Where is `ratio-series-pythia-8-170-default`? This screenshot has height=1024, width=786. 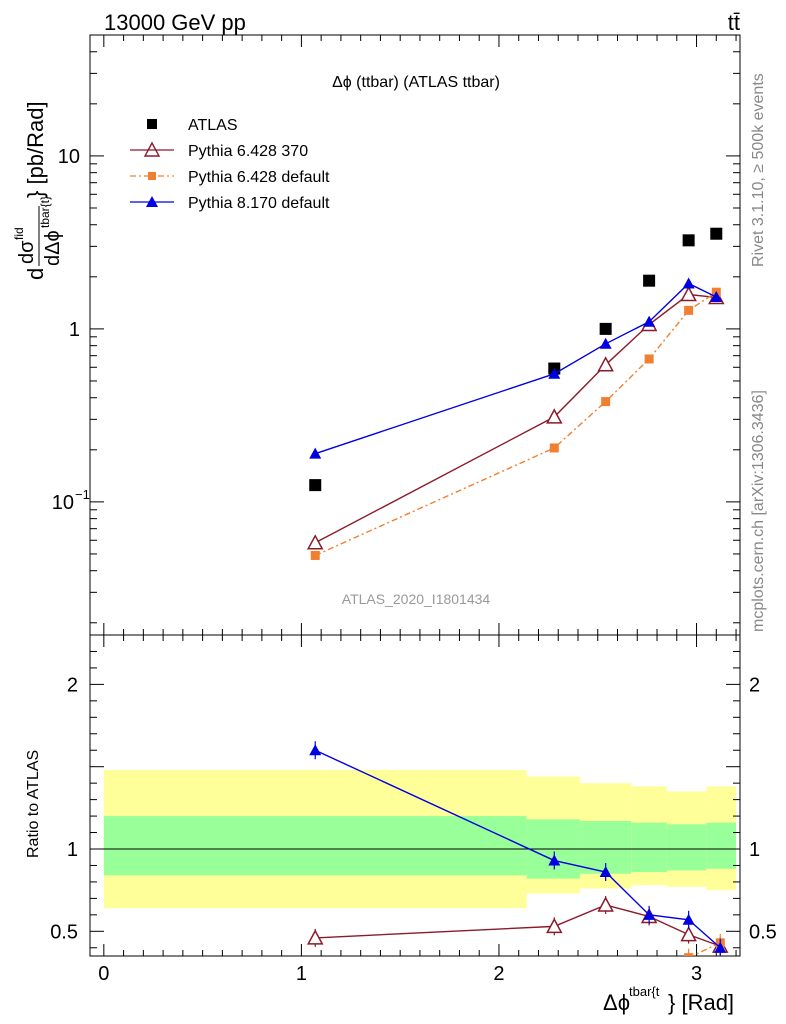 ratio-series-pythia-8-170-default is located at coordinates (518, 848).